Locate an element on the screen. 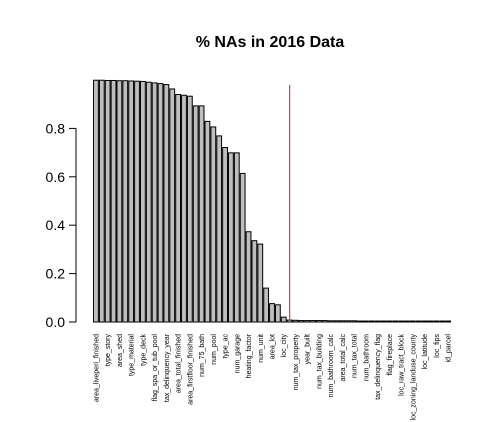 This screenshot has width=504, height=422. x-tick-label-48: tax_delinquency_flag is located at coordinates (378, 367).